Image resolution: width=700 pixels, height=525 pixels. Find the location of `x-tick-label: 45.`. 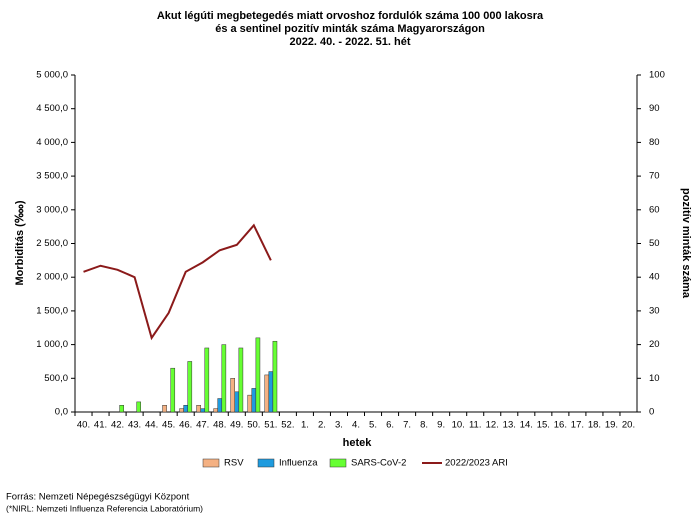

x-tick-label: 45. is located at coordinates (168, 425).